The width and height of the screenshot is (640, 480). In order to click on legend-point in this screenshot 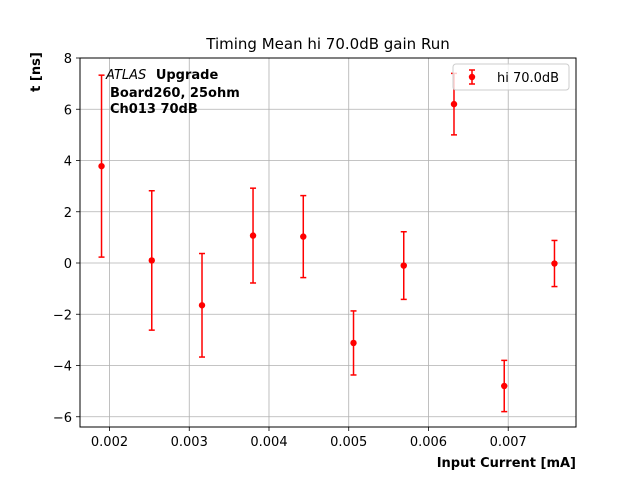, I will do `click(472, 77)`.